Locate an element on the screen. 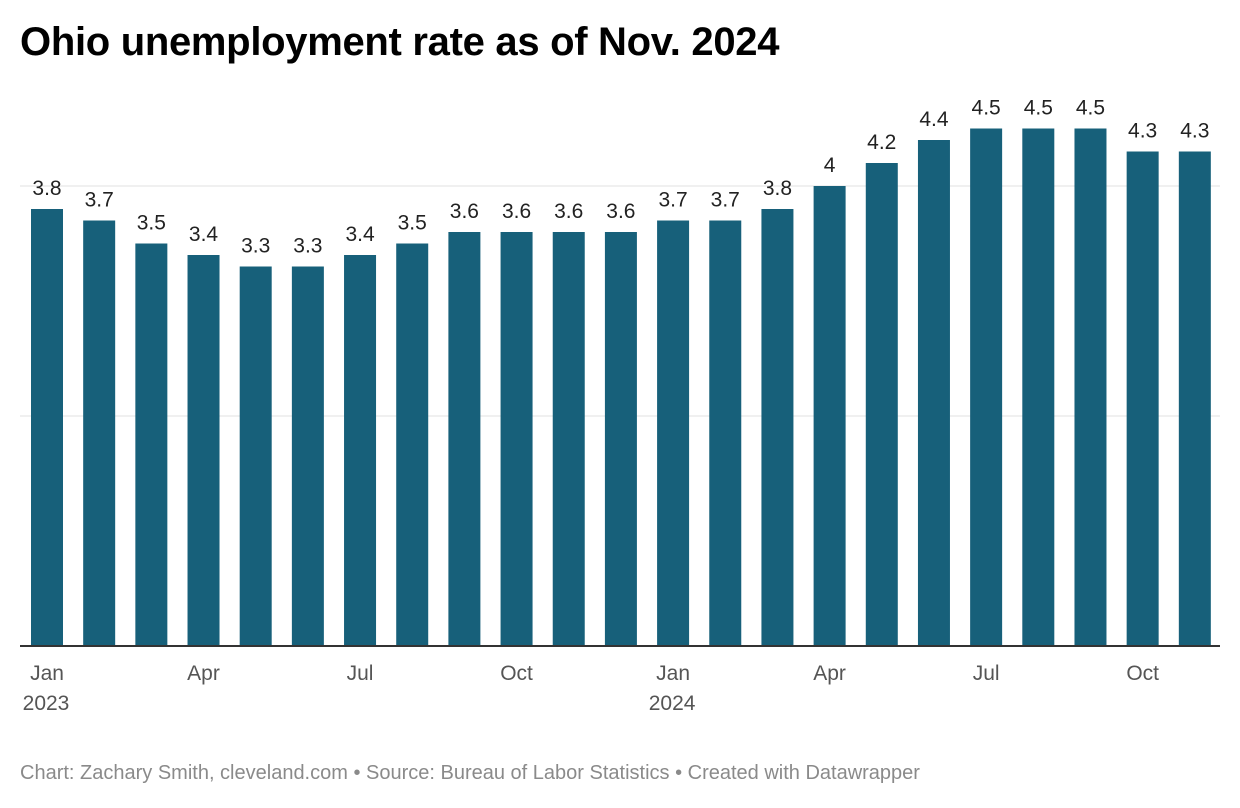 The width and height of the screenshot is (1240, 808). bar-value-label: 4 is located at coordinates (830, 165).